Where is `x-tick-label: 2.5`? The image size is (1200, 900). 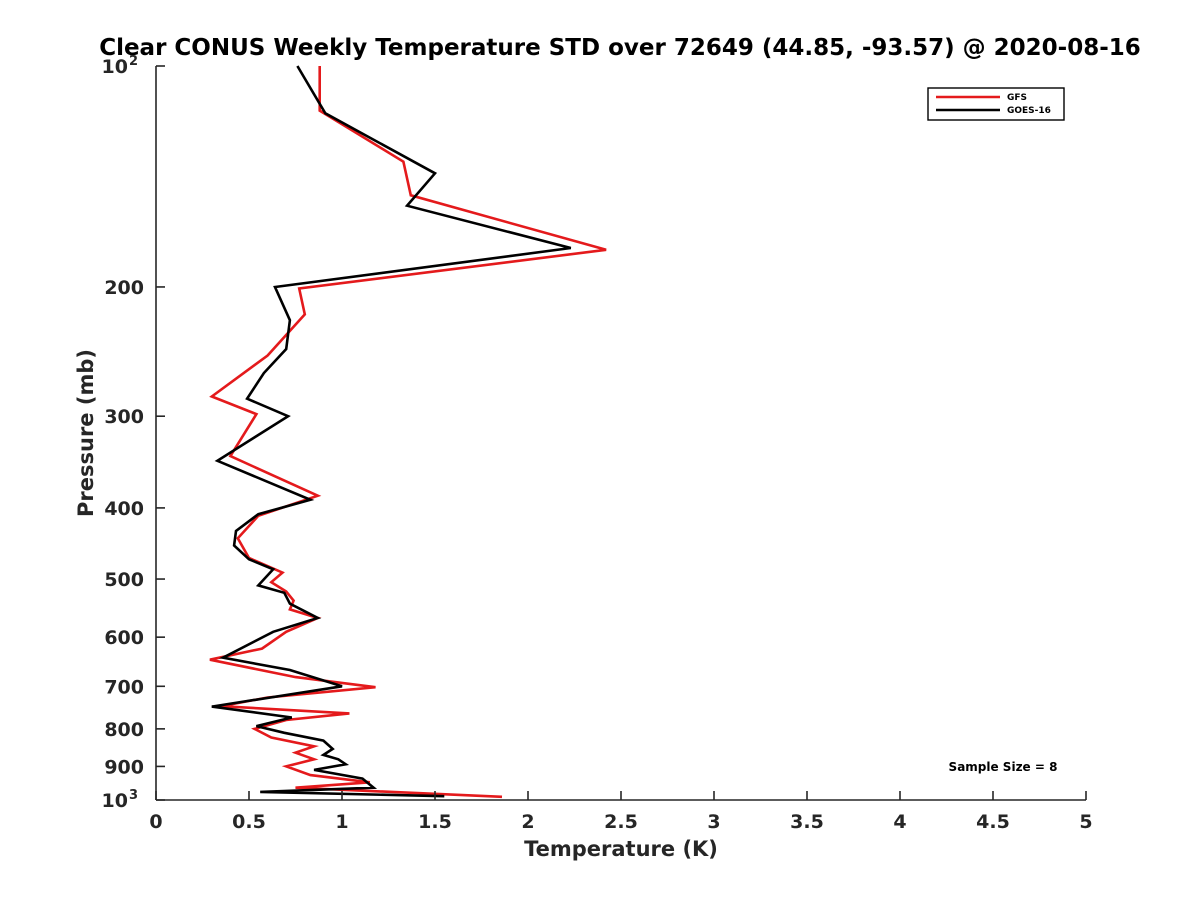
x-tick-label: 2.5 is located at coordinates (621, 822).